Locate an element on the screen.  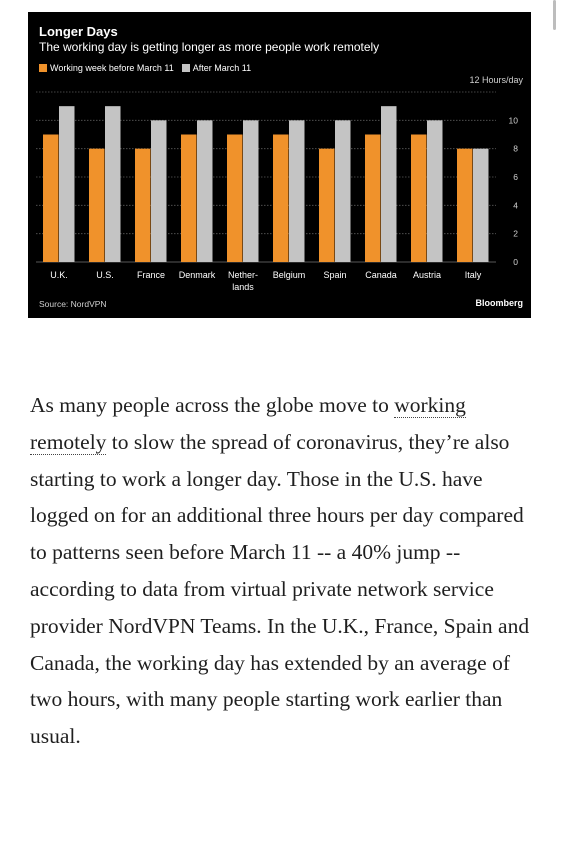
x-tick-label: Denmark is located at coordinates (197, 275).